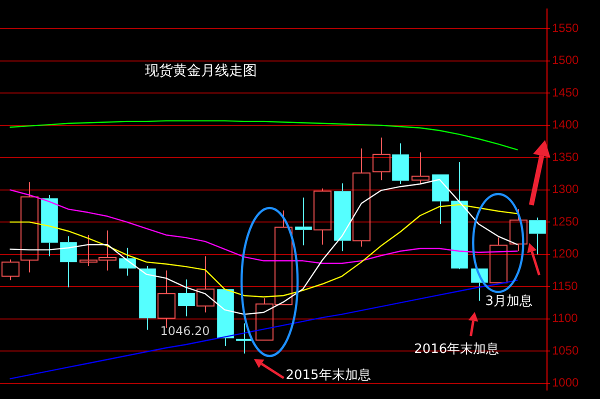 The height and width of the screenshot is (399, 600). Describe the element at coordinates (566, 350) in the screenshot. I see `y-tick-label: 1050` at that location.